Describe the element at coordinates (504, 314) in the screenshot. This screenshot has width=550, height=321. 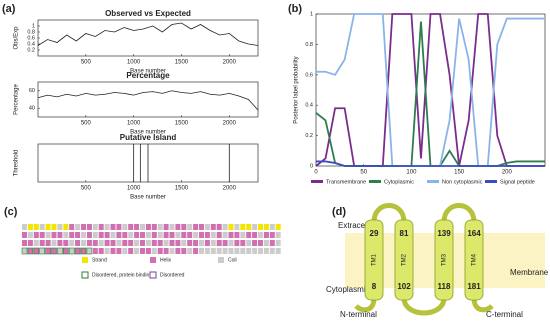
I see `terminus-label: C-terminal` at that location.